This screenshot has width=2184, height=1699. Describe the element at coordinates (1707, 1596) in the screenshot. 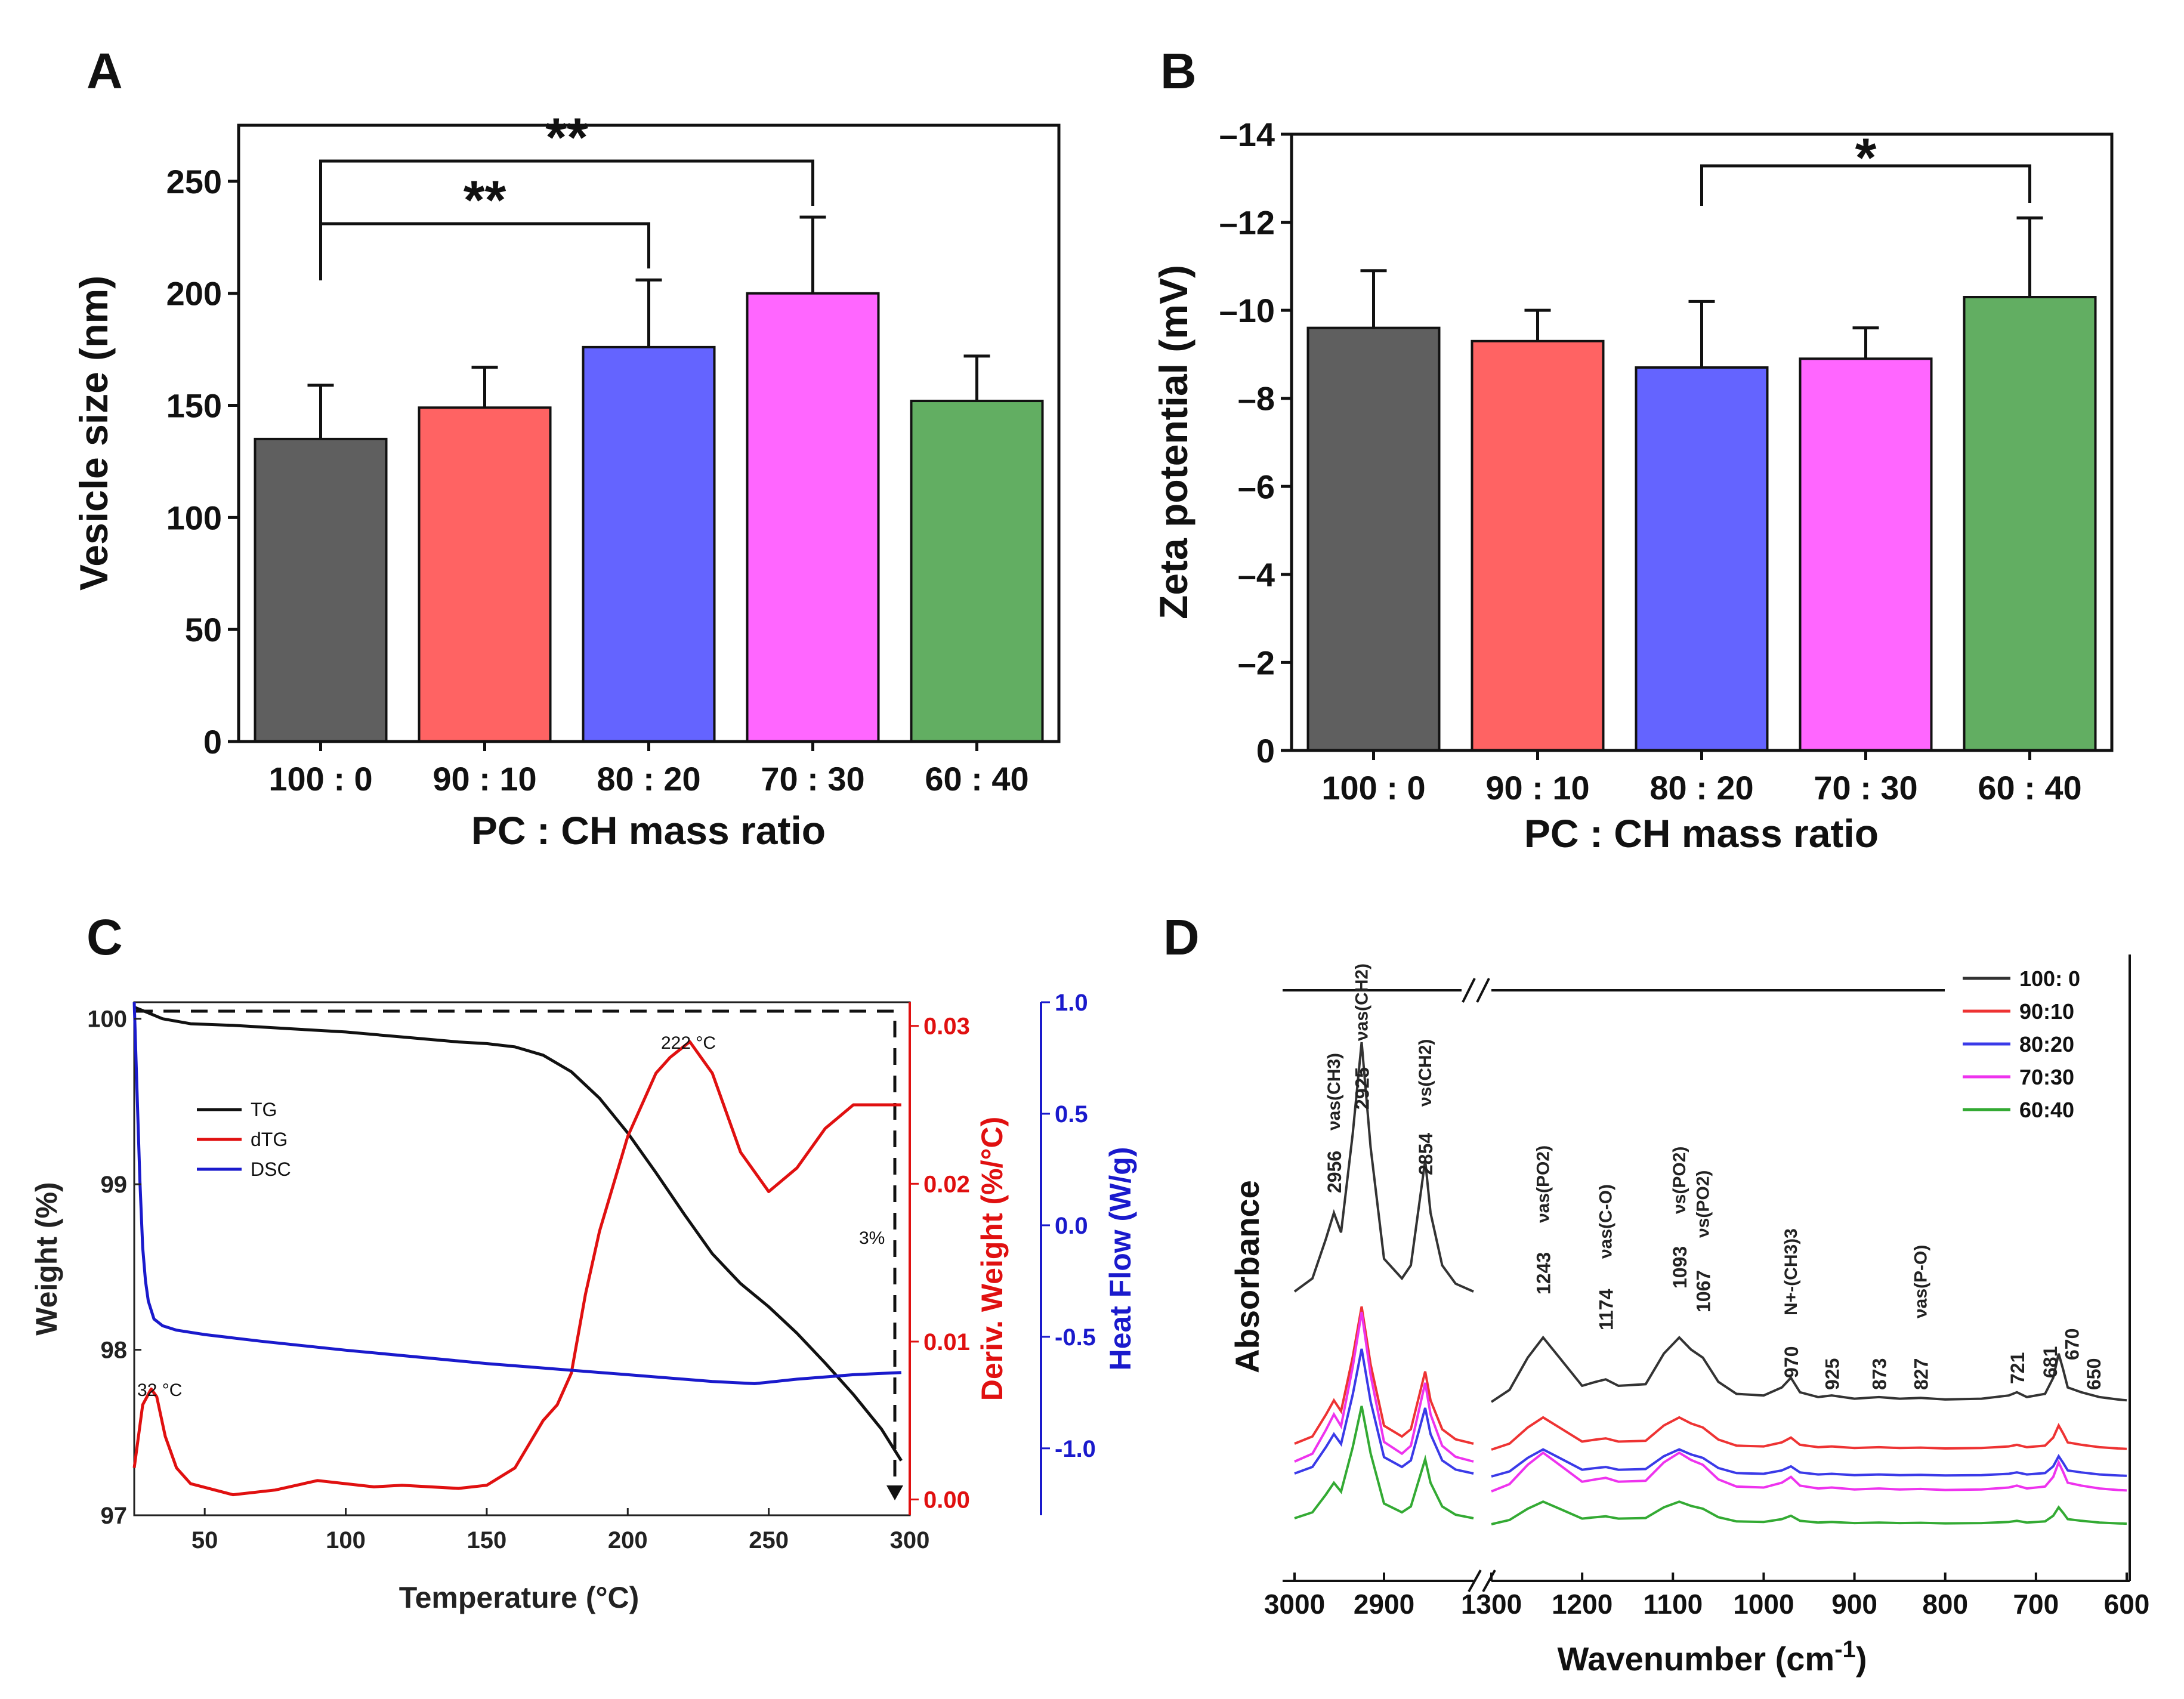

I see `x-axis-ticks: 3000 2900 1300 1200 1100 1000 900 800 700 600` at that location.